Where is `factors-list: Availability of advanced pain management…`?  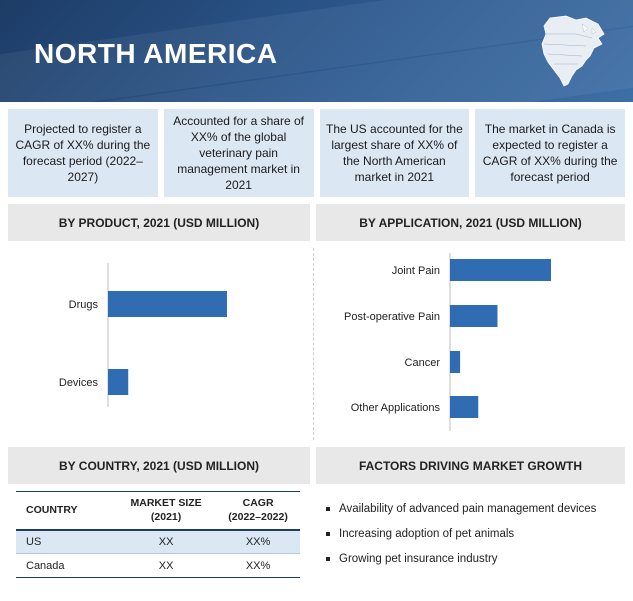 factors-list: Availability of advanced pain management… is located at coordinates (476, 533).